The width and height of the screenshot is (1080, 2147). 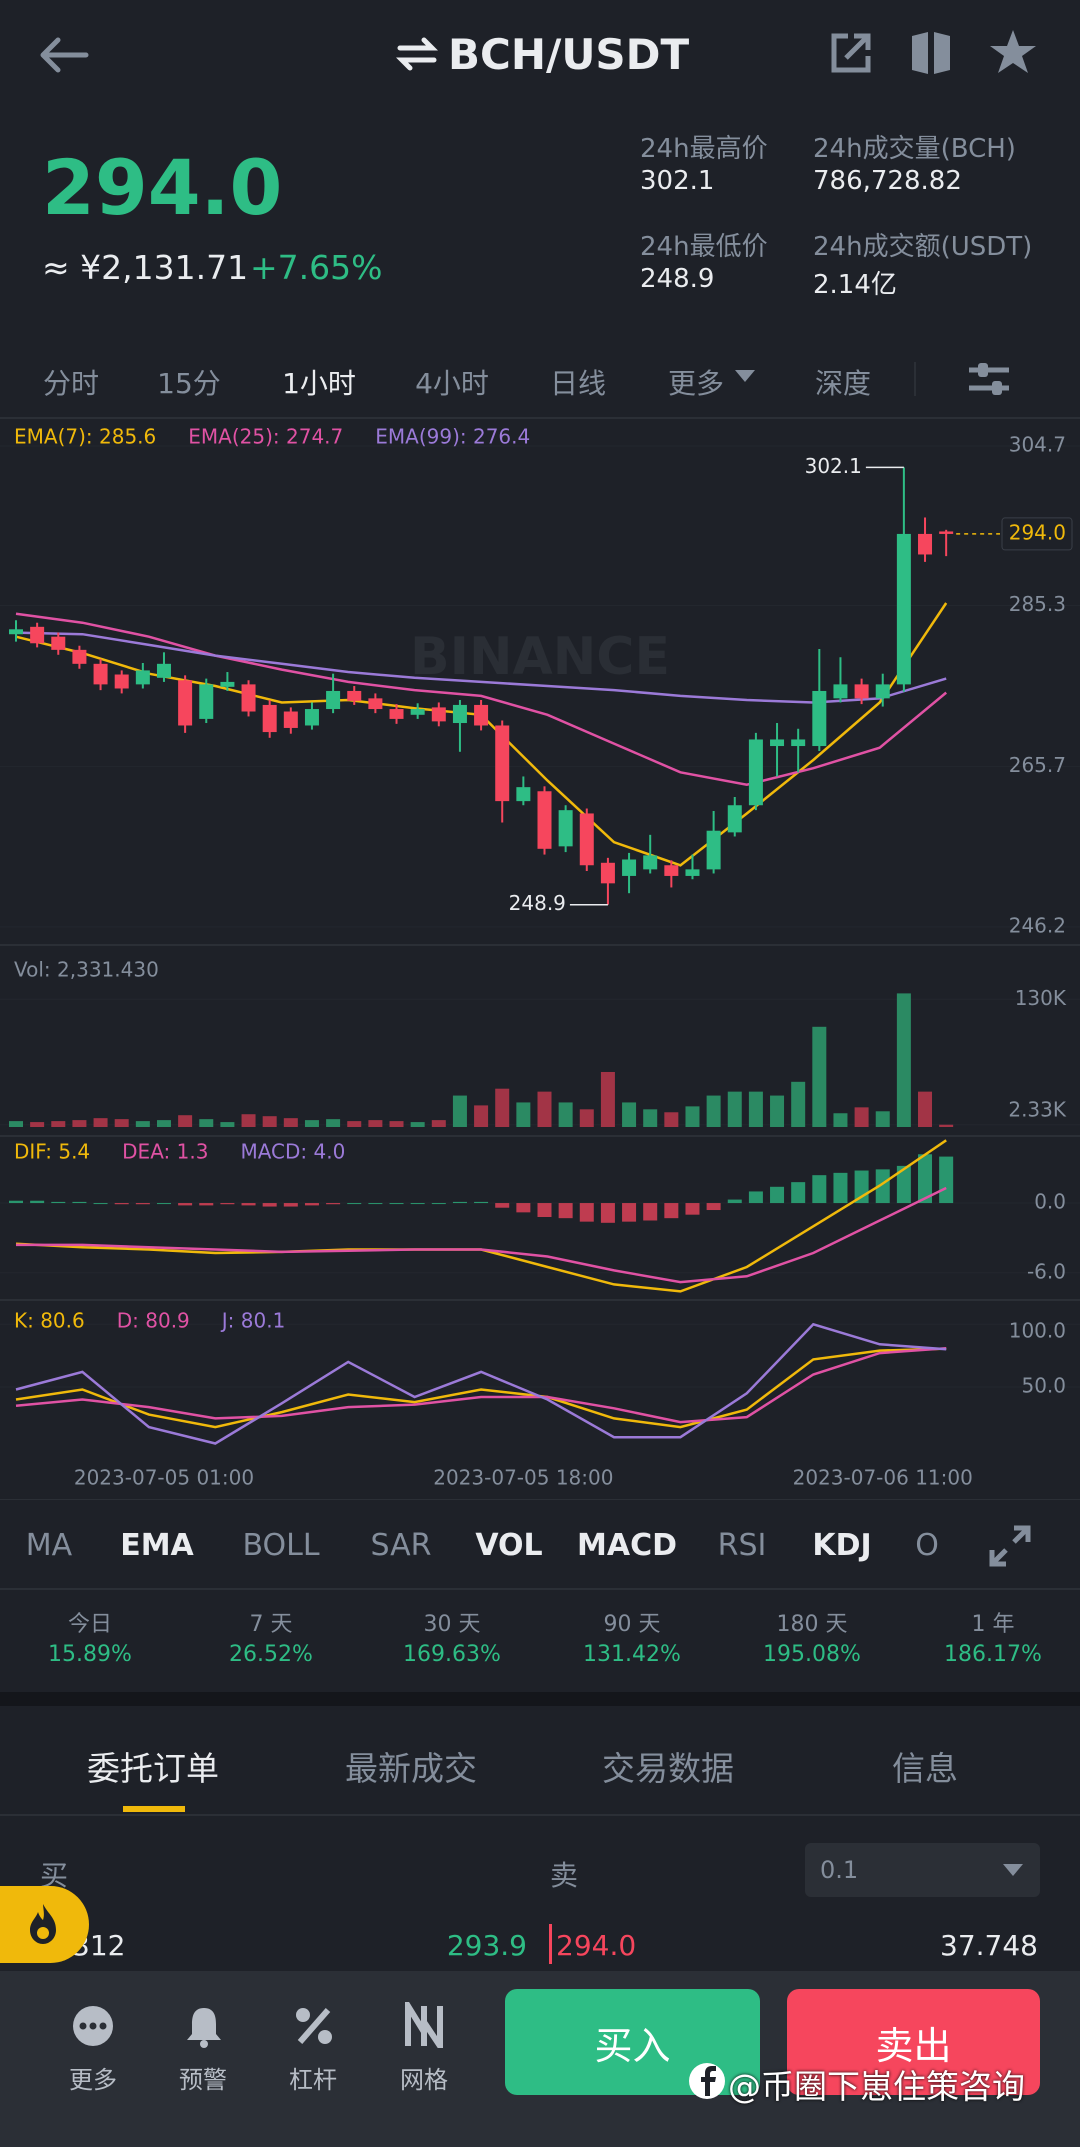 What do you see at coordinates (668, 1768) in the screenshot?
I see `order-tab: 交易数据` at bounding box center [668, 1768].